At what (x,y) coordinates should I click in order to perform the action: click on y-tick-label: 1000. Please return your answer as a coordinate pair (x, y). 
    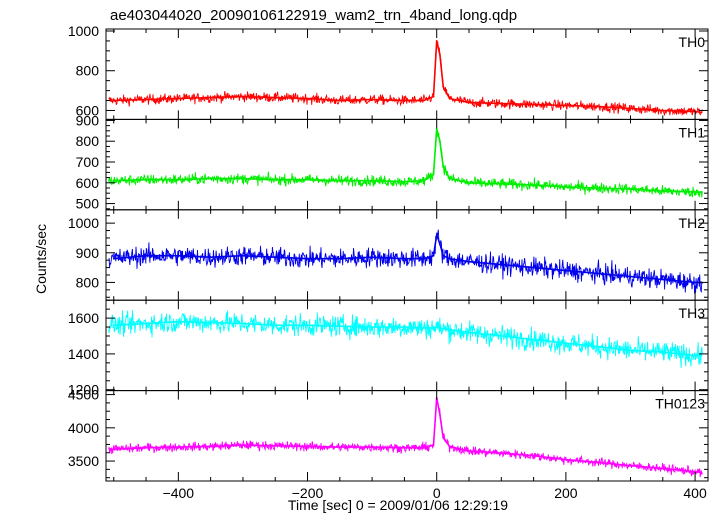
    Looking at the image, I should click on (83, 223).